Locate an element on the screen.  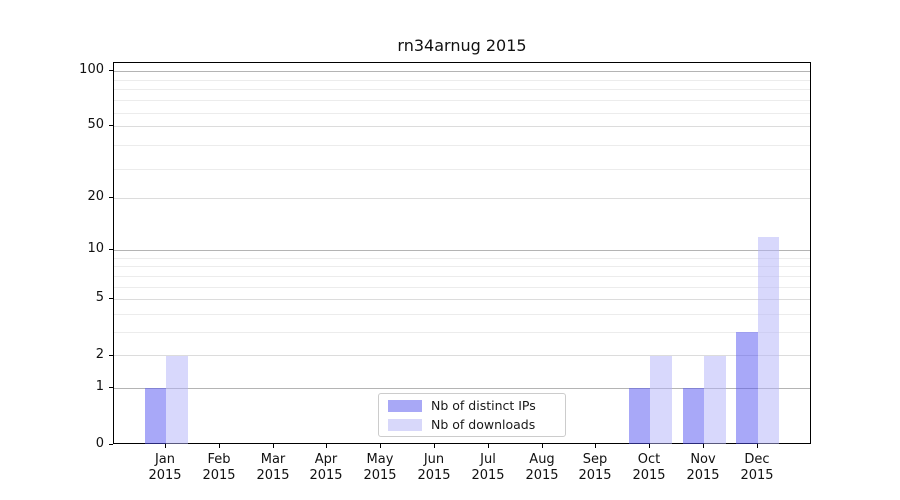
y-tick-label: 5 is located at coordinates (99, 297).